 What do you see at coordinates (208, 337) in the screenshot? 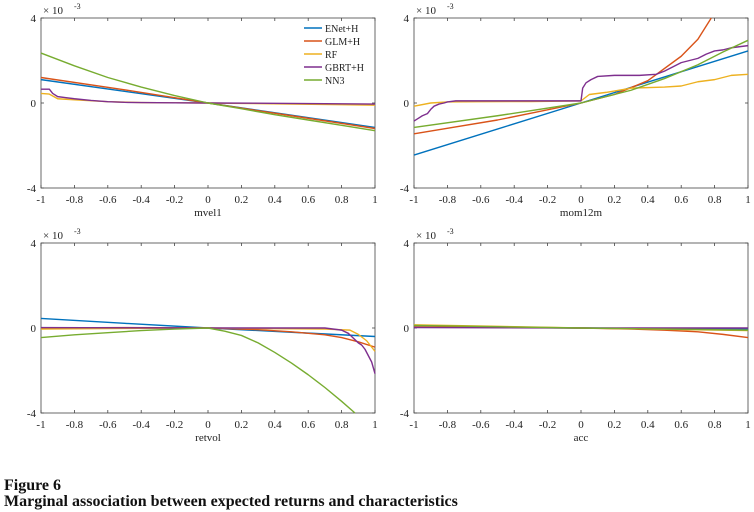
I see `series-line-glm-h` at bounding box center [208, 337].